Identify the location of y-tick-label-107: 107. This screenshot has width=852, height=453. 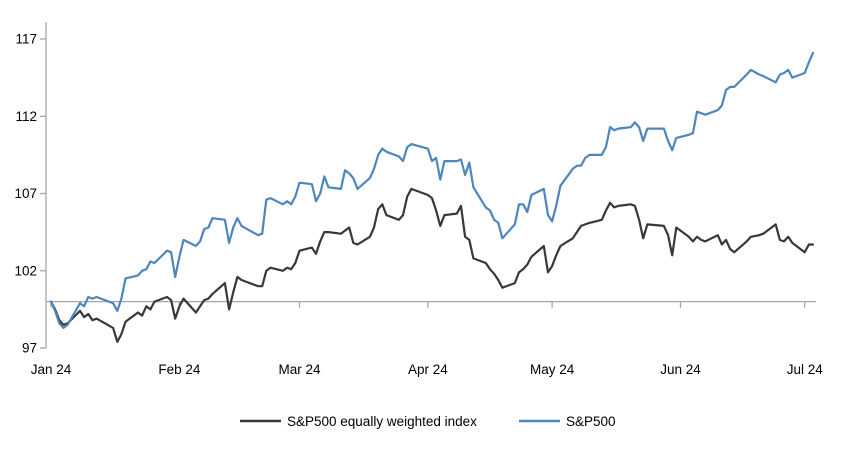
(25, 193).